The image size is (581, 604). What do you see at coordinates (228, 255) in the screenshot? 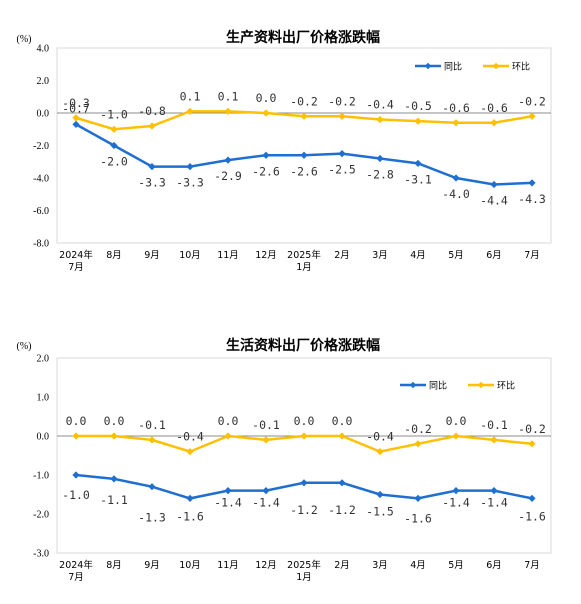
I see `x-tick-label: 11月` at bounding box center [228, 255].